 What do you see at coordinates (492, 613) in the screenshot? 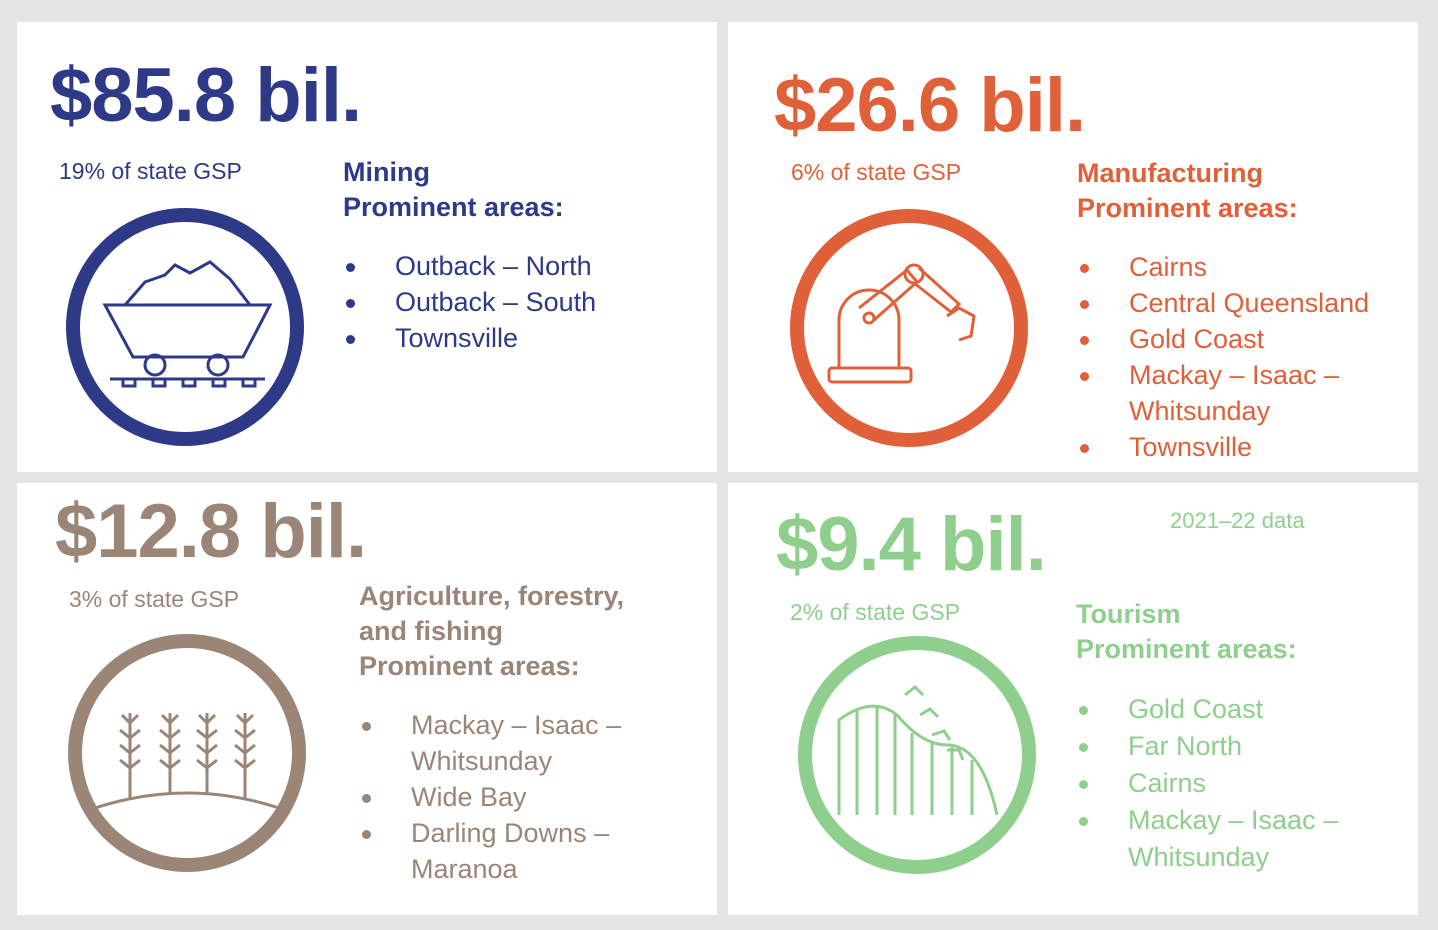
I see `industry: Agriculture, forestry, and fishing` at bounding box center [492, 613].